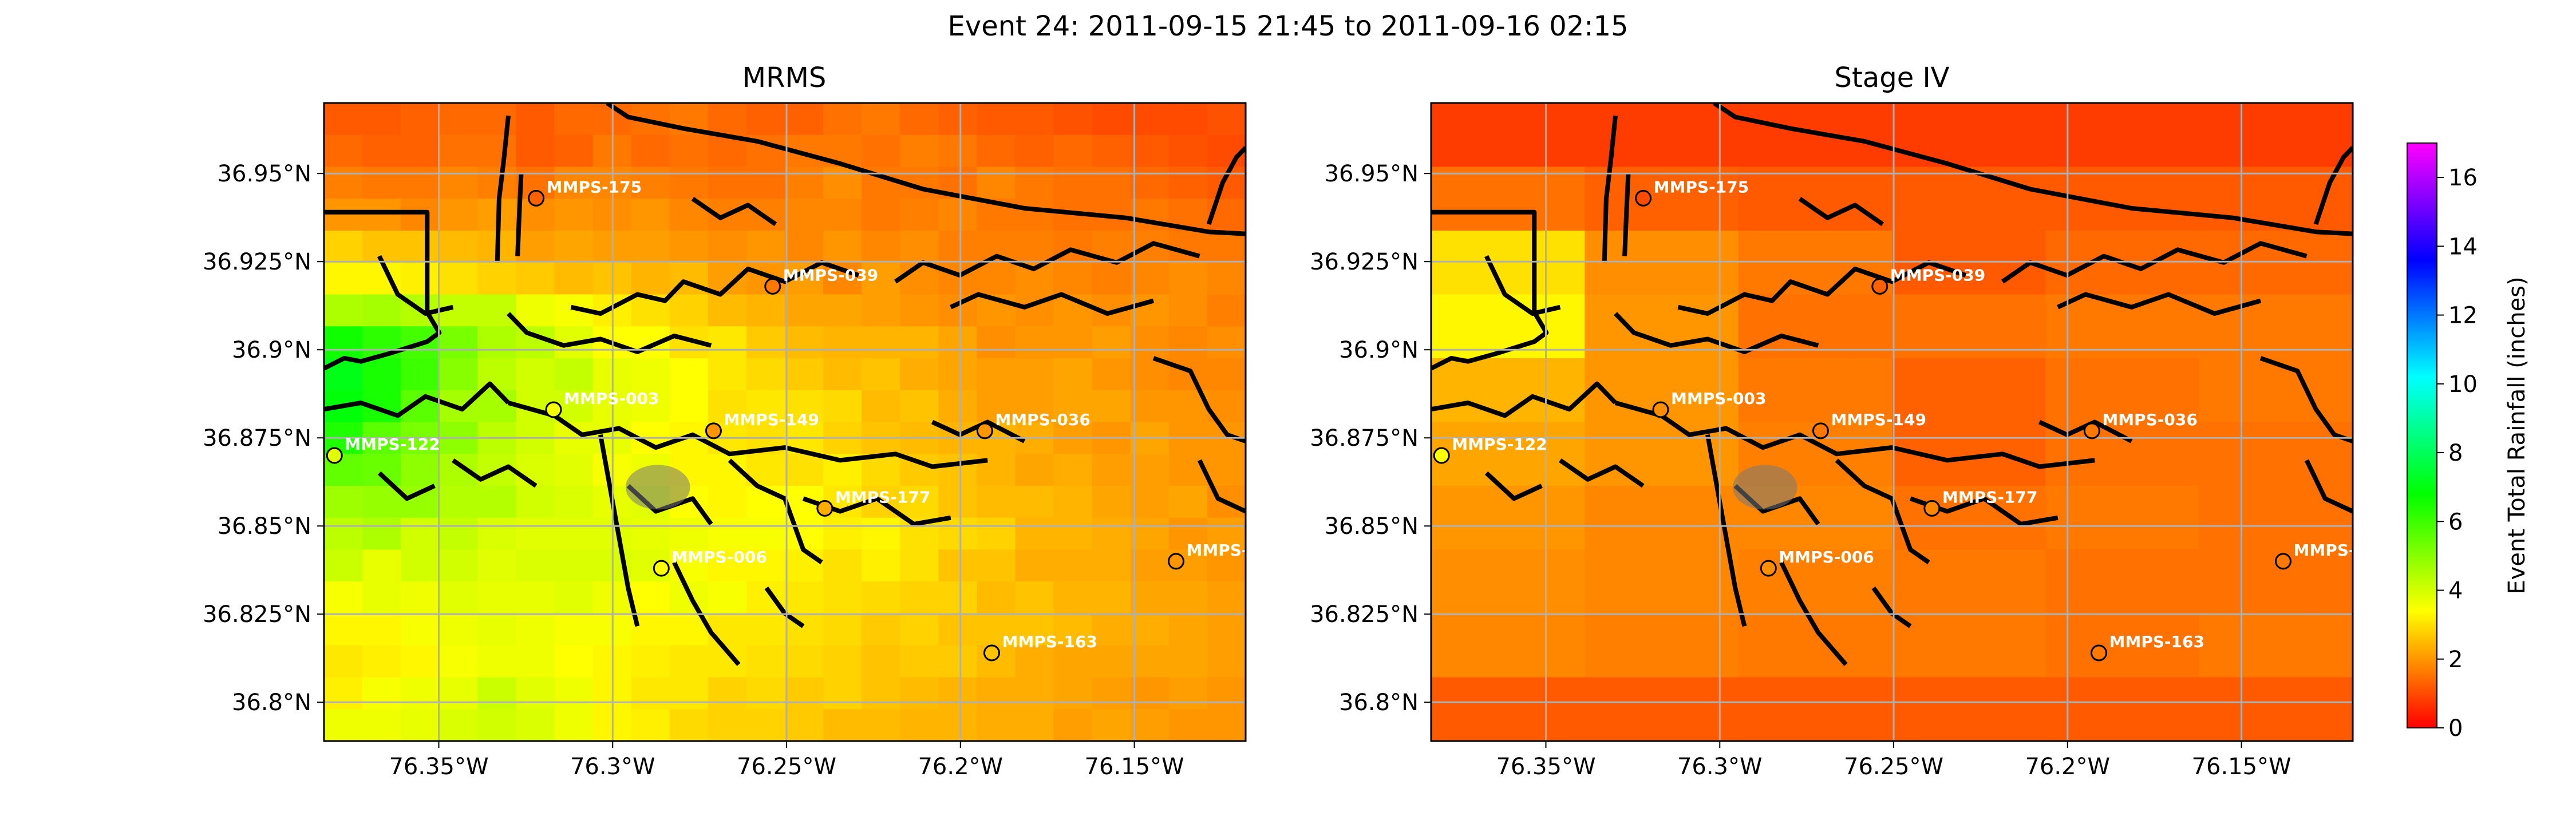 The image size is (2576, 824). I want to click on mrms-gauge-label: MMPS-036, so click(1042, 419).